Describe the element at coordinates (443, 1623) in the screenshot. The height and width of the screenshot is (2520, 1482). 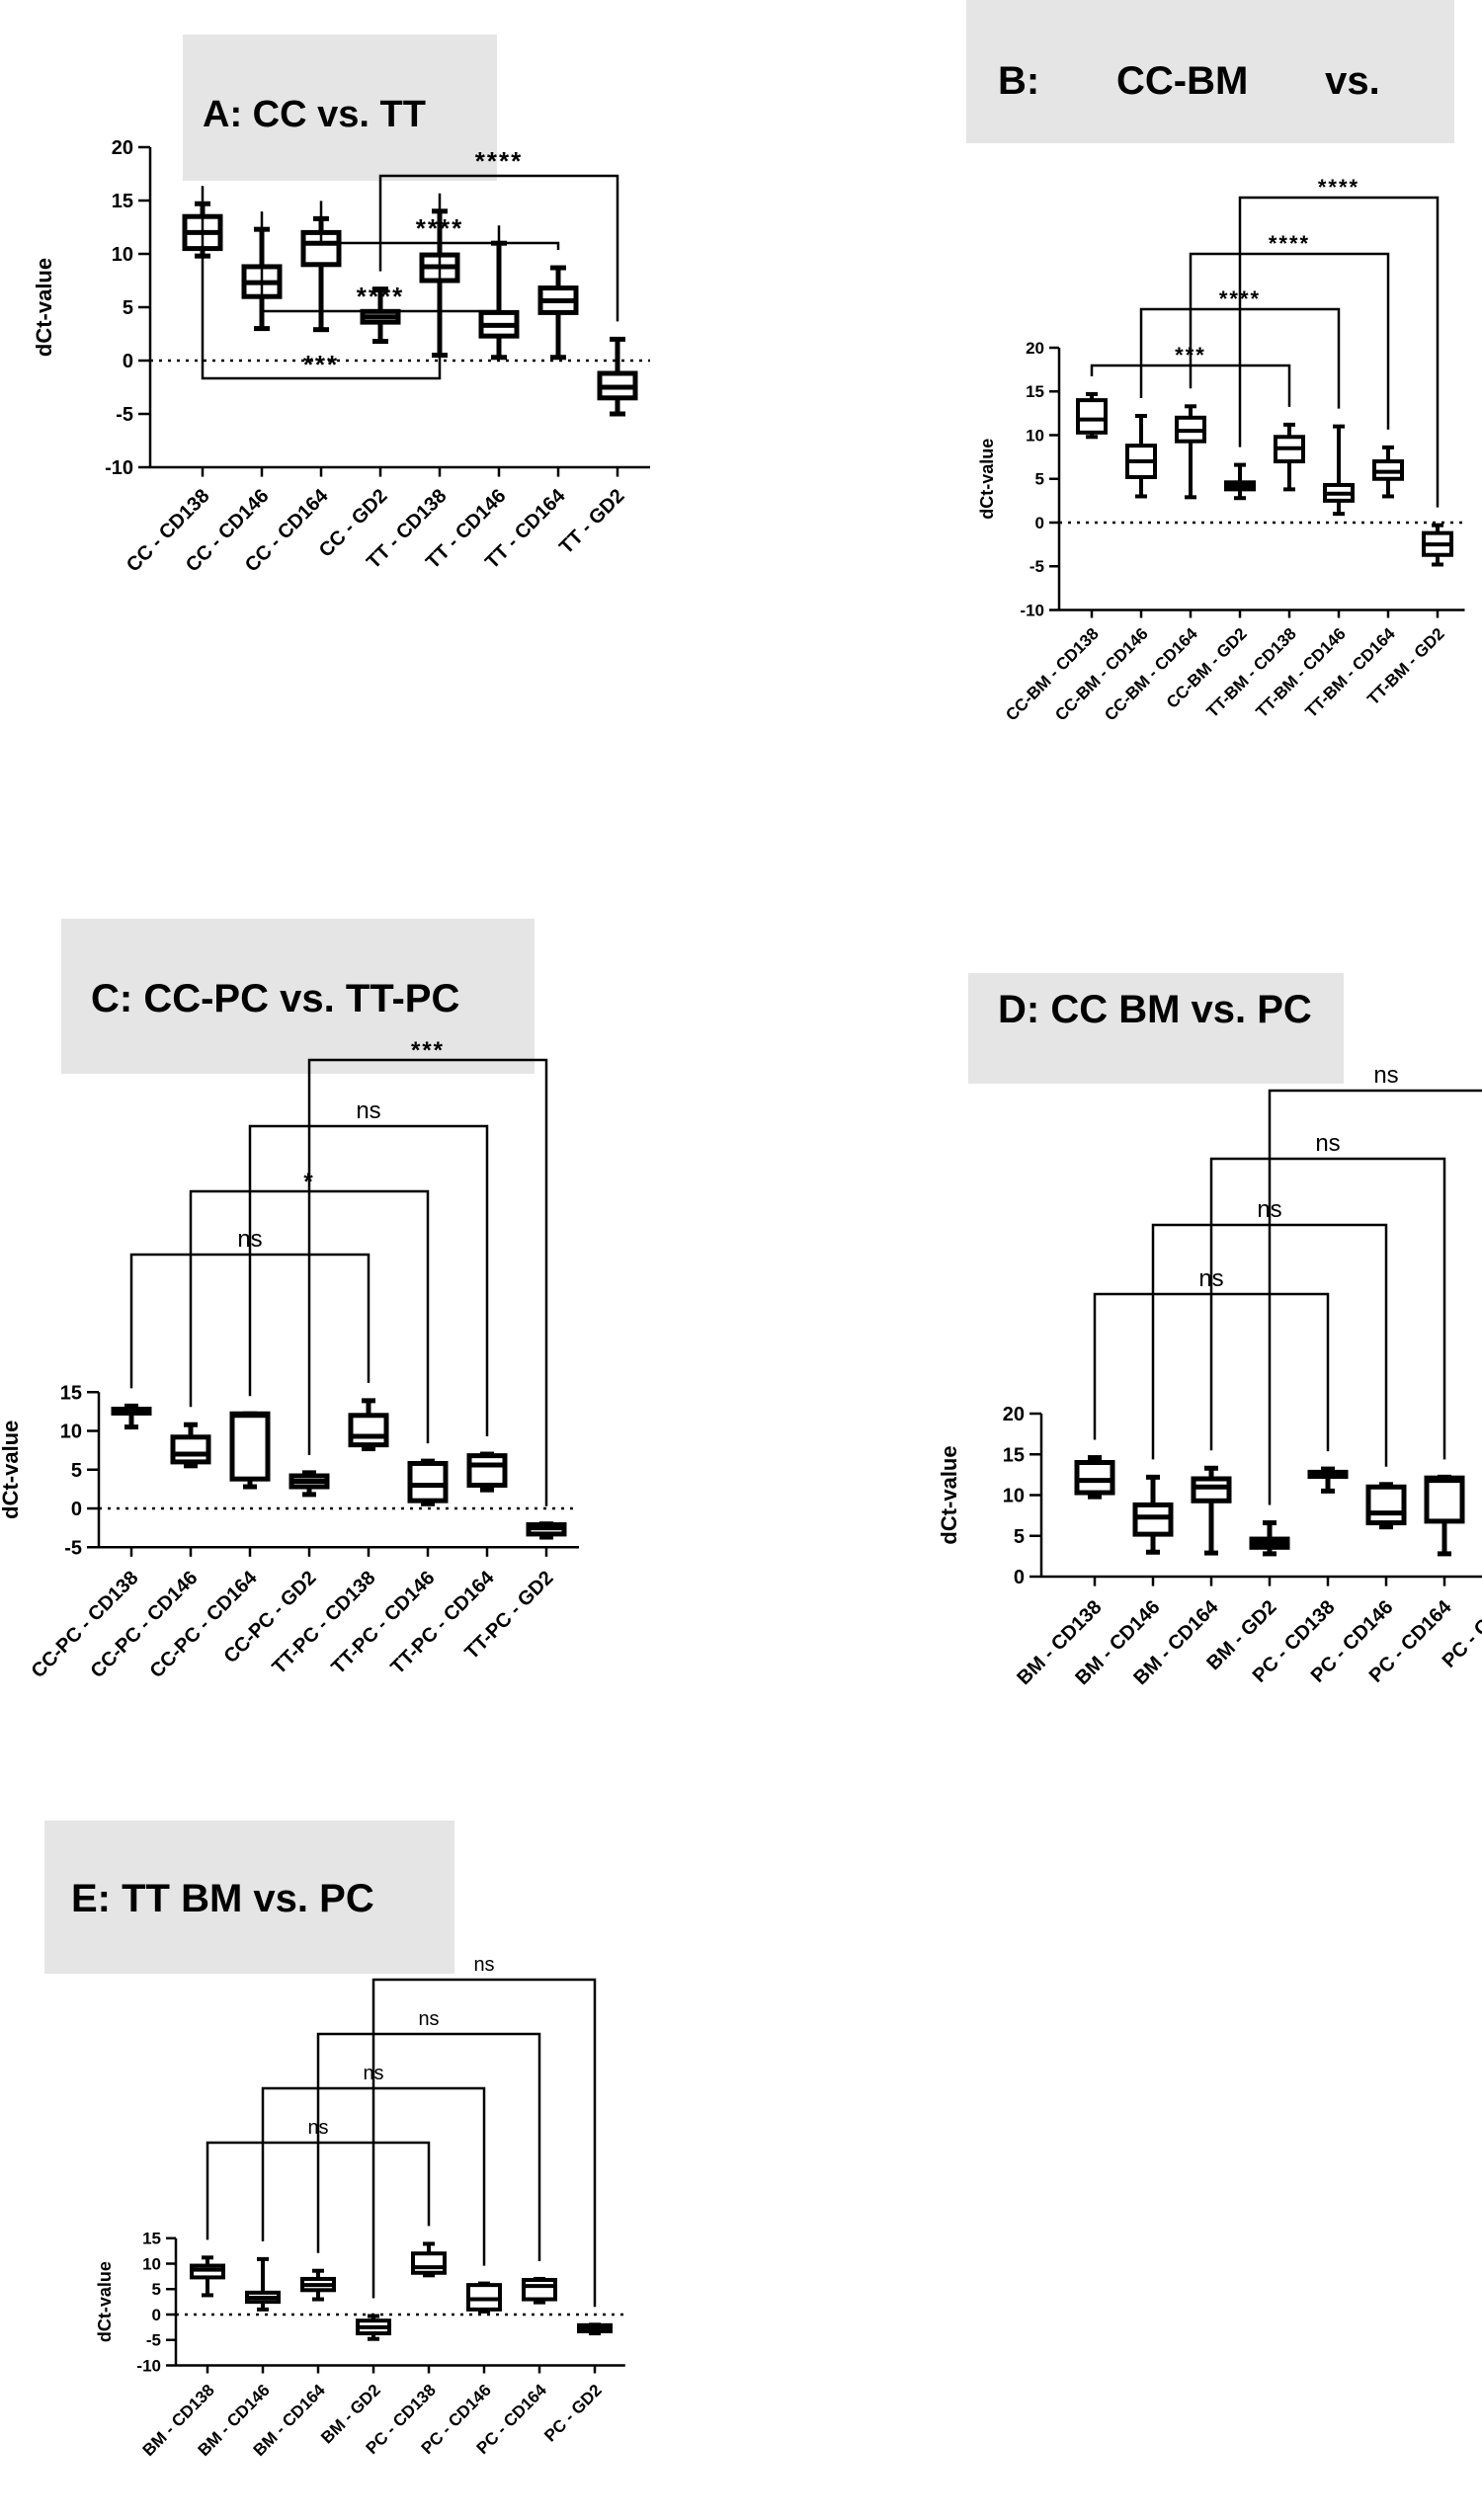
I see `x-category-label: TT-PC - CD164` at that location.